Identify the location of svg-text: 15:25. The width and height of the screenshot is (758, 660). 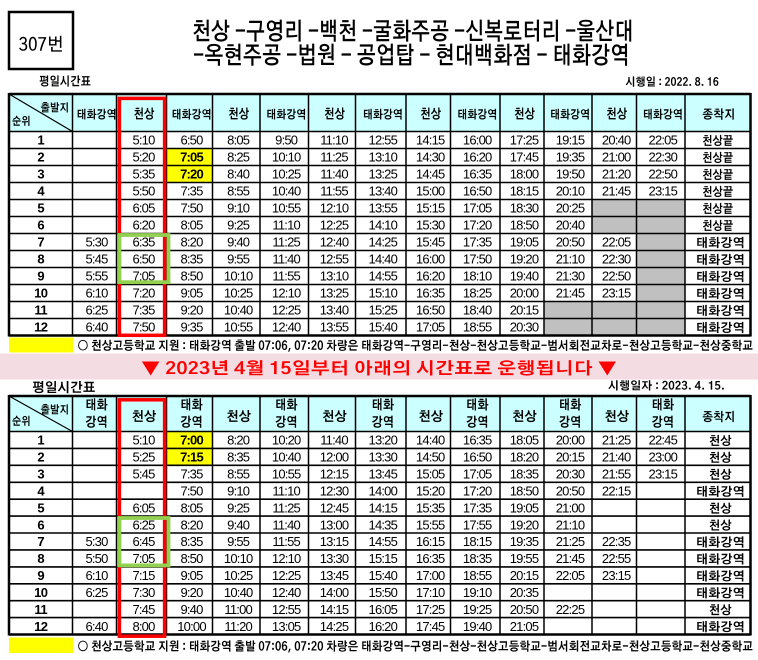
(383, 310).